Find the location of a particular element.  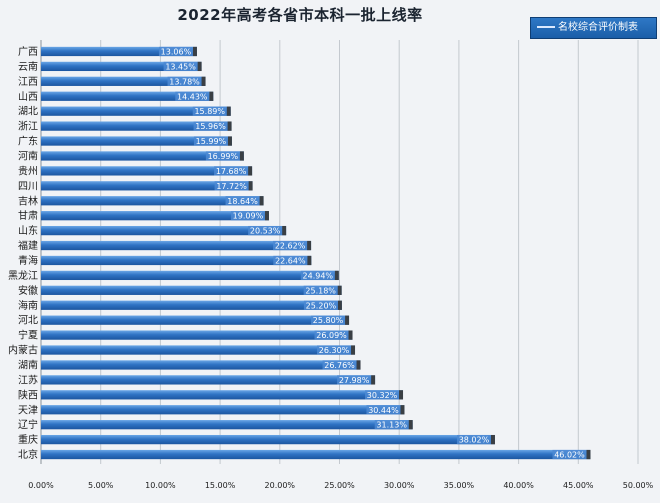

data-label: 20.53% is located at coordinates (265, 231).